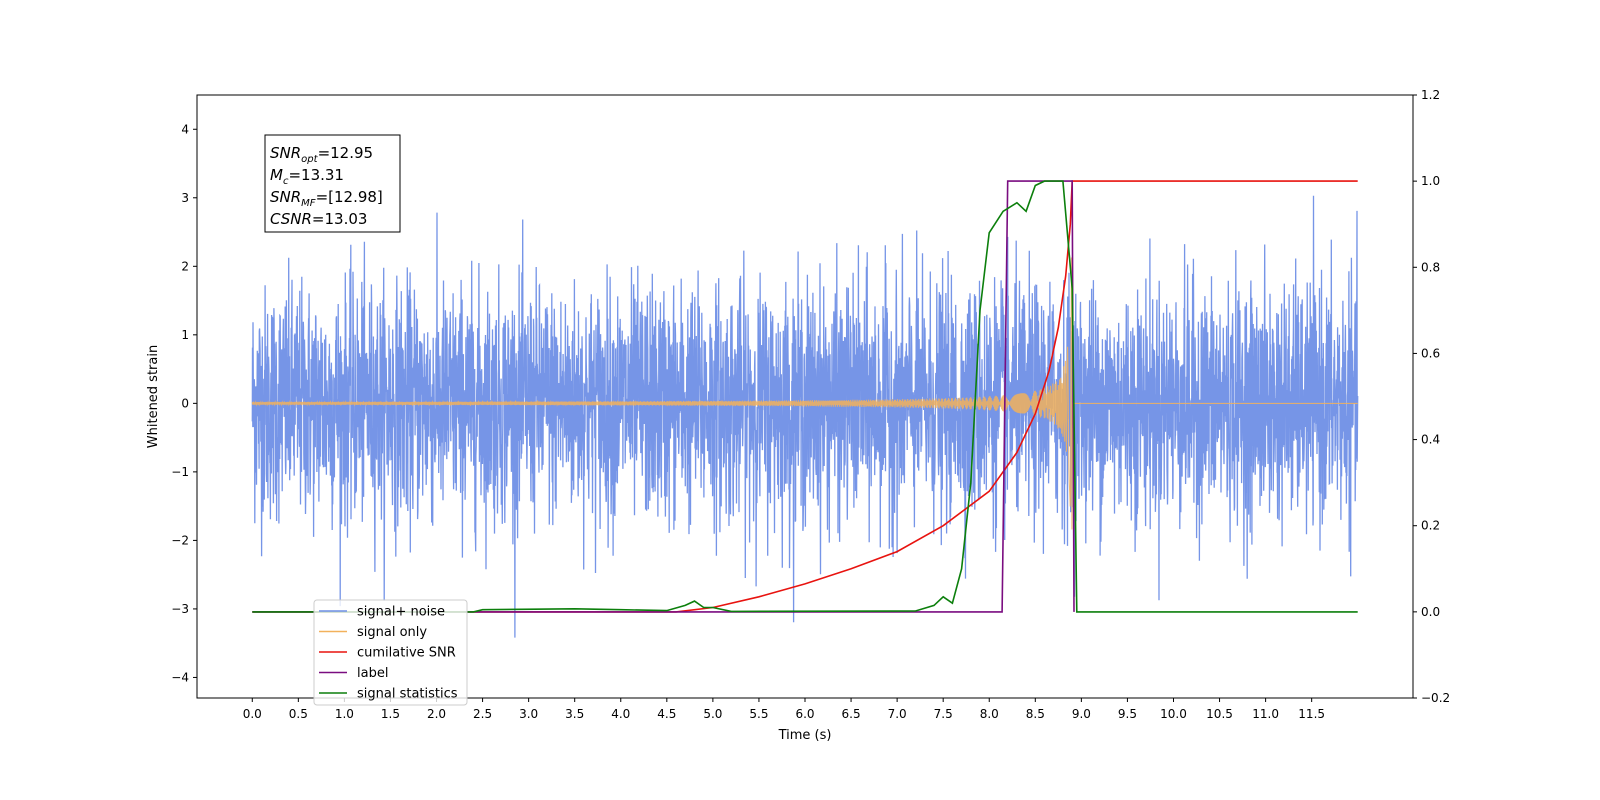  I want to click on legend-frame, so click(390, 652).